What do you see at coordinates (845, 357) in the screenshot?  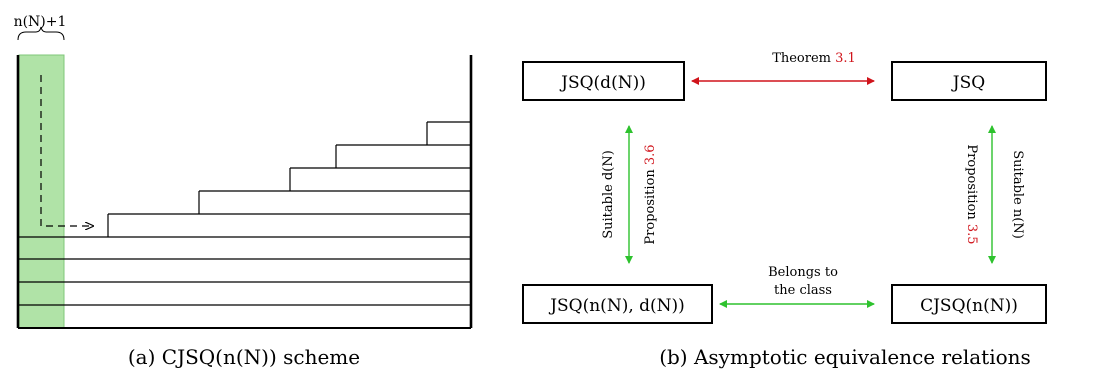 I see `caption-b: (b) Asymptotic equivalence relations` at bounding box center [845, 357].